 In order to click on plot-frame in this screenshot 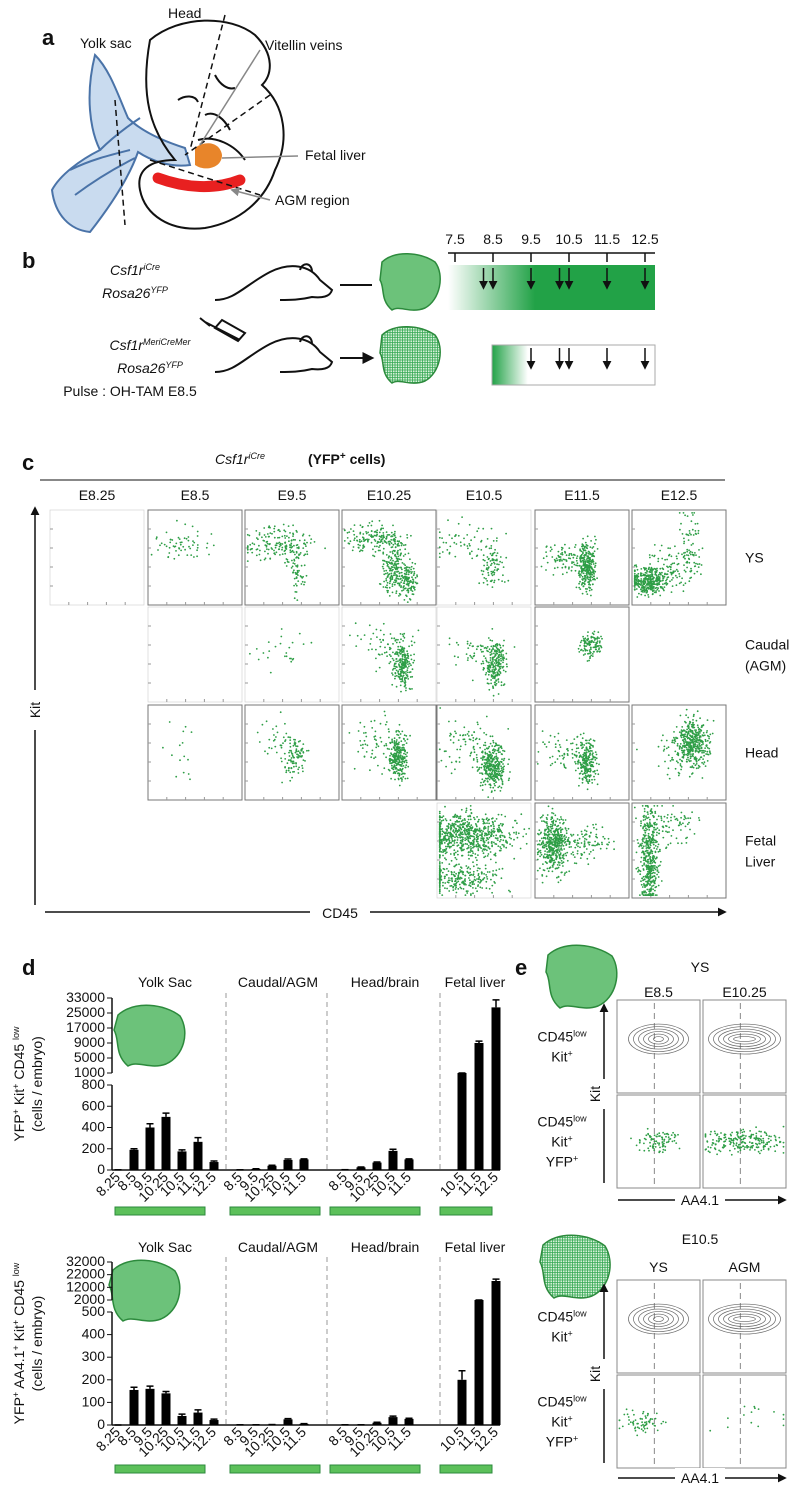, I will do `click(292, 557)`.